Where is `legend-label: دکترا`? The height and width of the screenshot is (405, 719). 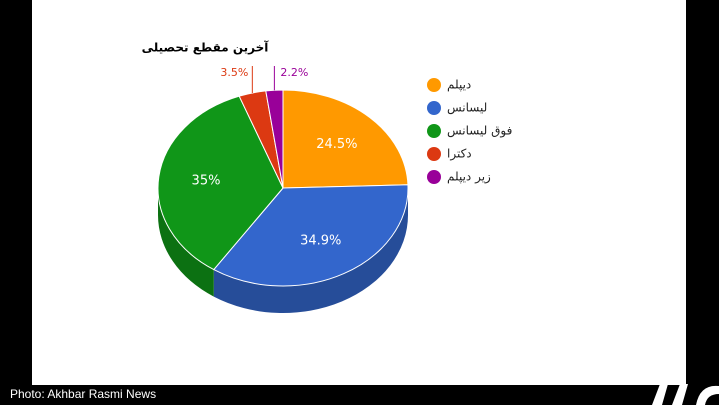
legend-label: دکترا is located at coordinates (459, 154).